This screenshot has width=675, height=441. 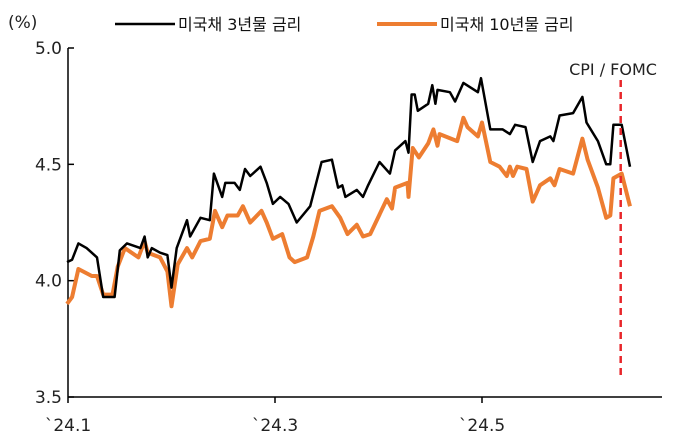 I want to click on legend: 미국채 3년물 금리 미국채 10년물 금리, so click(x=344, y=24).